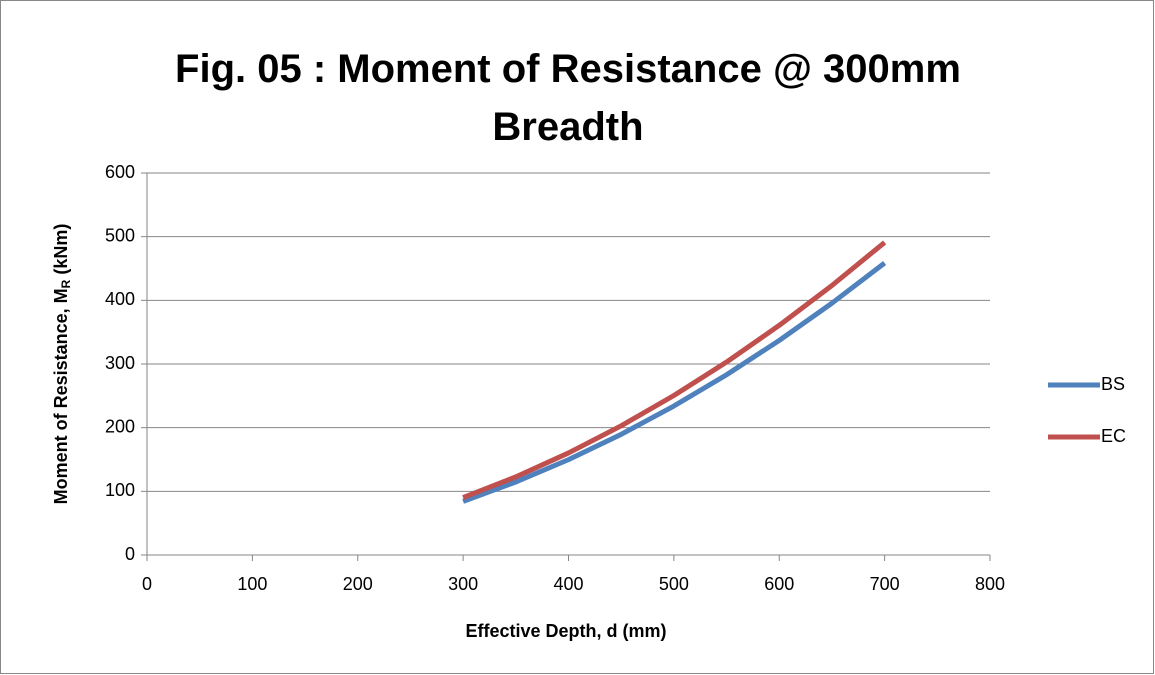 The height and width of the screenshot is (675, 1155). What do you see at coordinates (66, 283) in the screenshot?
I see `y-axis-label-sub: R` at bounding box center [66, 283].